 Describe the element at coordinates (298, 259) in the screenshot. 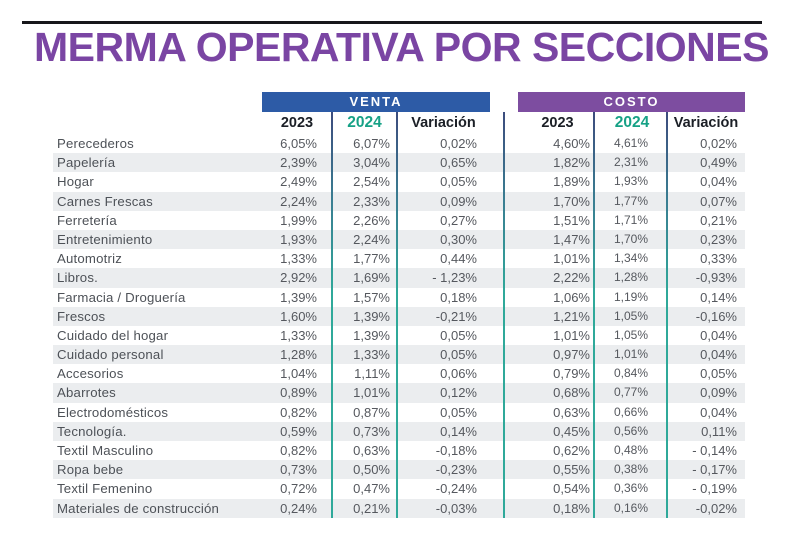

I see `venta-2023-value: 1,33%` at that location.